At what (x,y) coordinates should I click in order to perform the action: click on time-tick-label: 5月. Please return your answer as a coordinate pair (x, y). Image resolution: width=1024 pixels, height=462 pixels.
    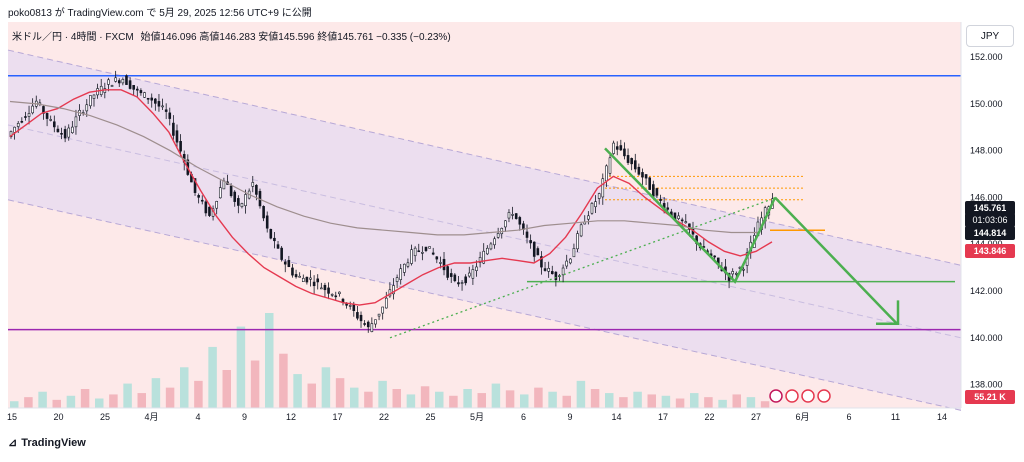
    Looking at the image, I should click on (477, 417).